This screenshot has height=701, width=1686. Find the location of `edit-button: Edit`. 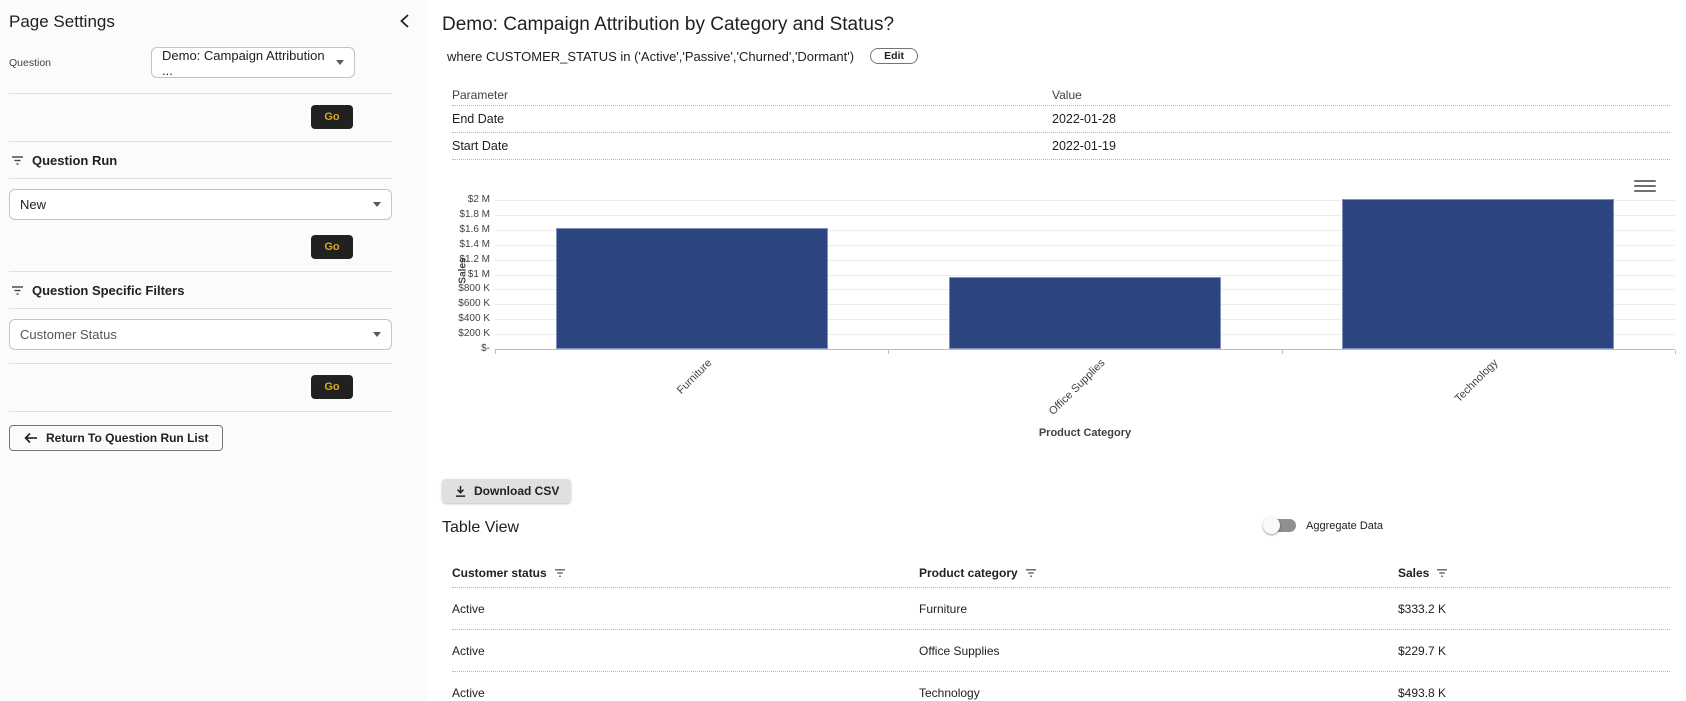

edit-button: Edit is located at coordinates (894, 56).